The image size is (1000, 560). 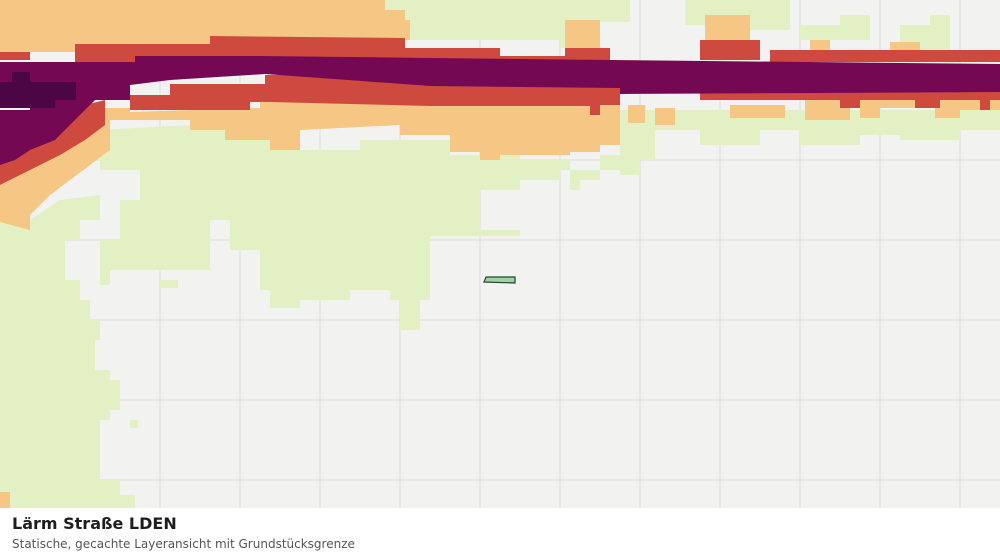 I want to click on noise-zone-extreme, so click(x=38, y=90).